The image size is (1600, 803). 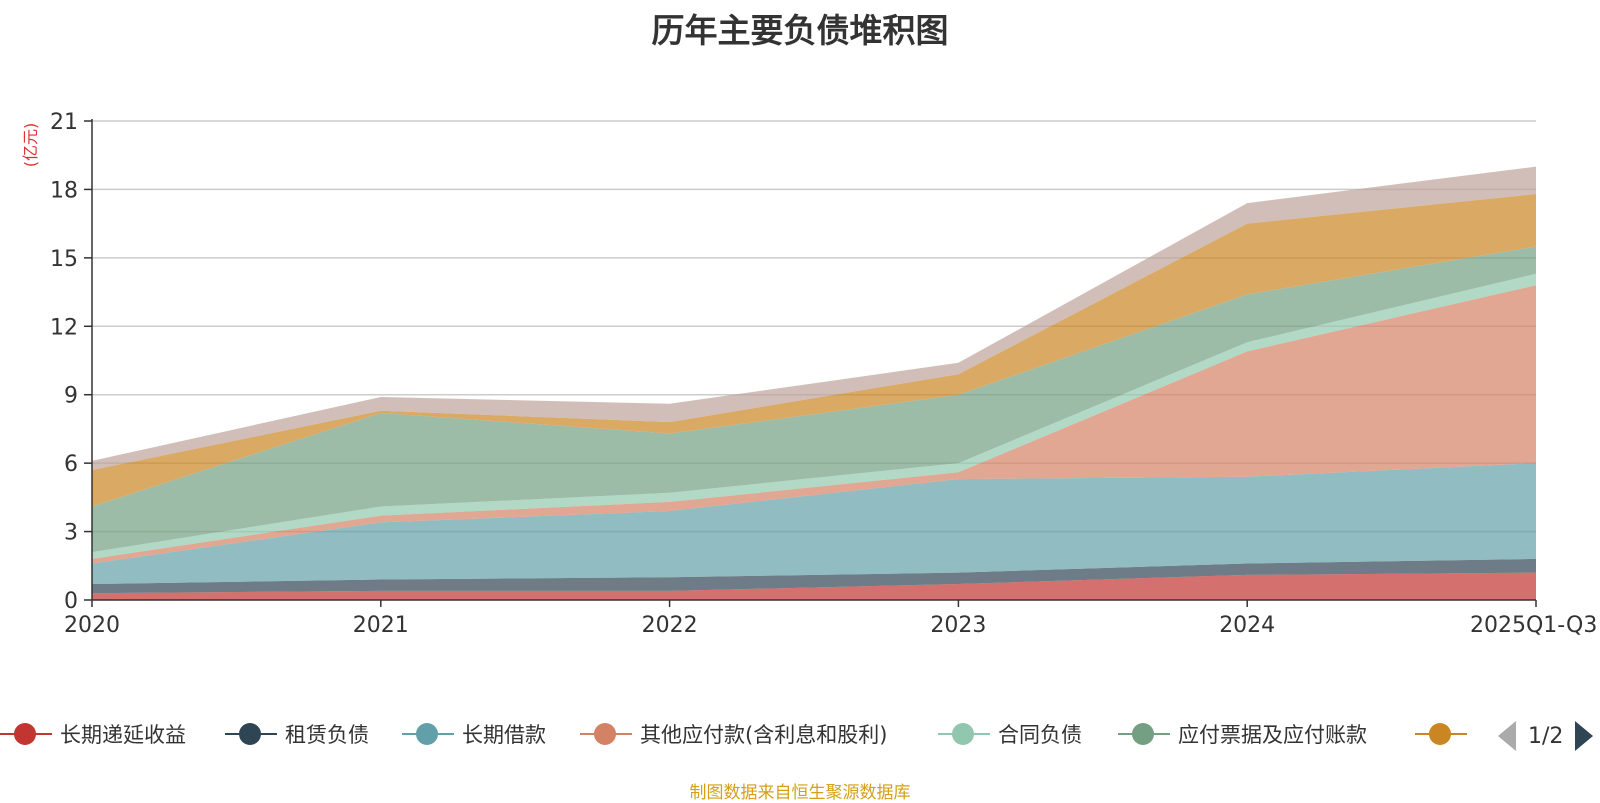 I want to click on chart-title: 历年主要负债堆积图, so click(x=800, y=30).